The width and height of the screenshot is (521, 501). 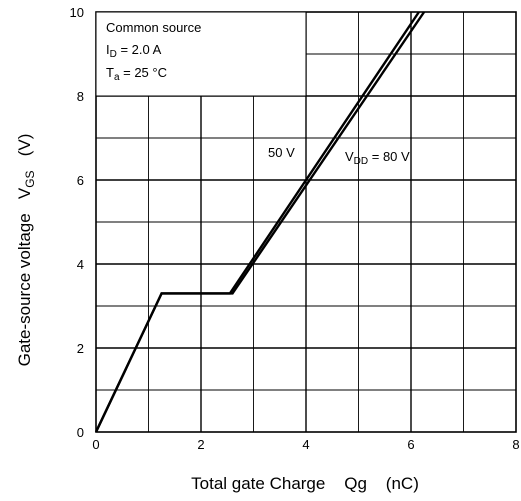 I want to click on x-tick-label: 0, so click(x=95, y=444).